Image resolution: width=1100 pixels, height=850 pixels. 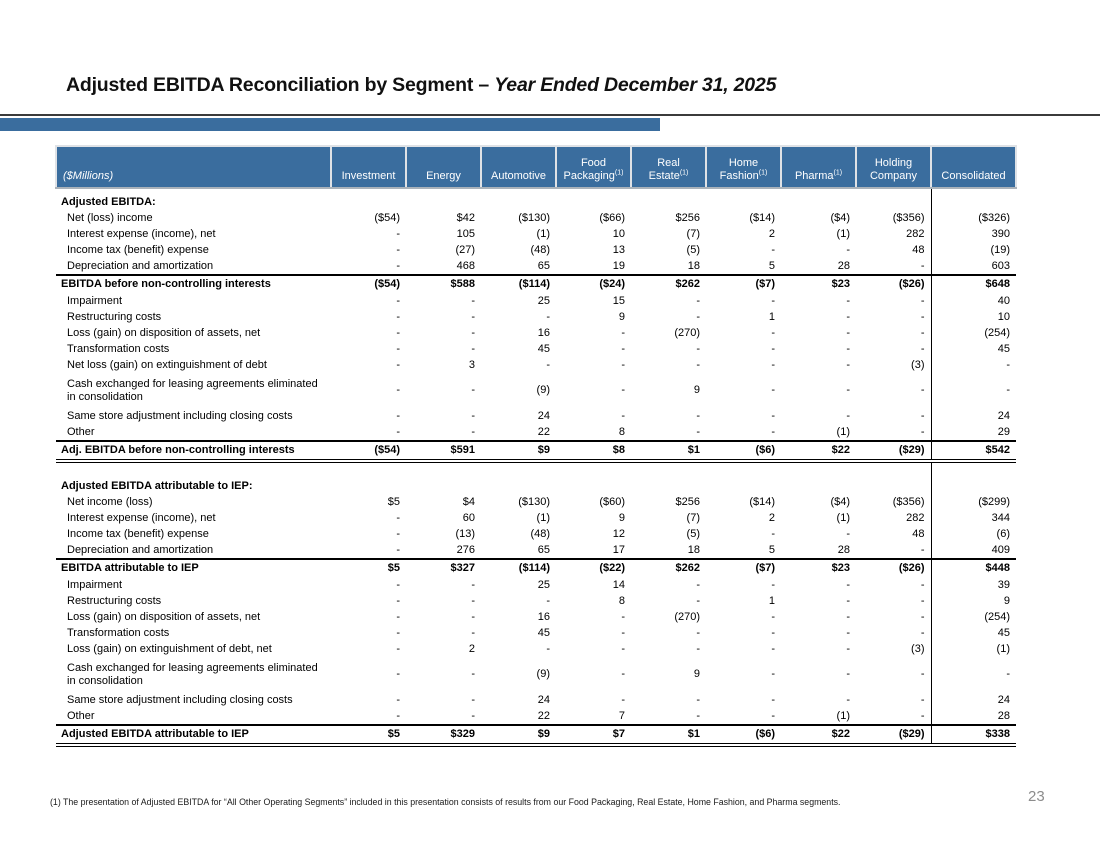 What do you see at coordinates (668, 167) in the screenshot?
I see `column-header: Real Estate(1)` at bounding box center [668, 167].